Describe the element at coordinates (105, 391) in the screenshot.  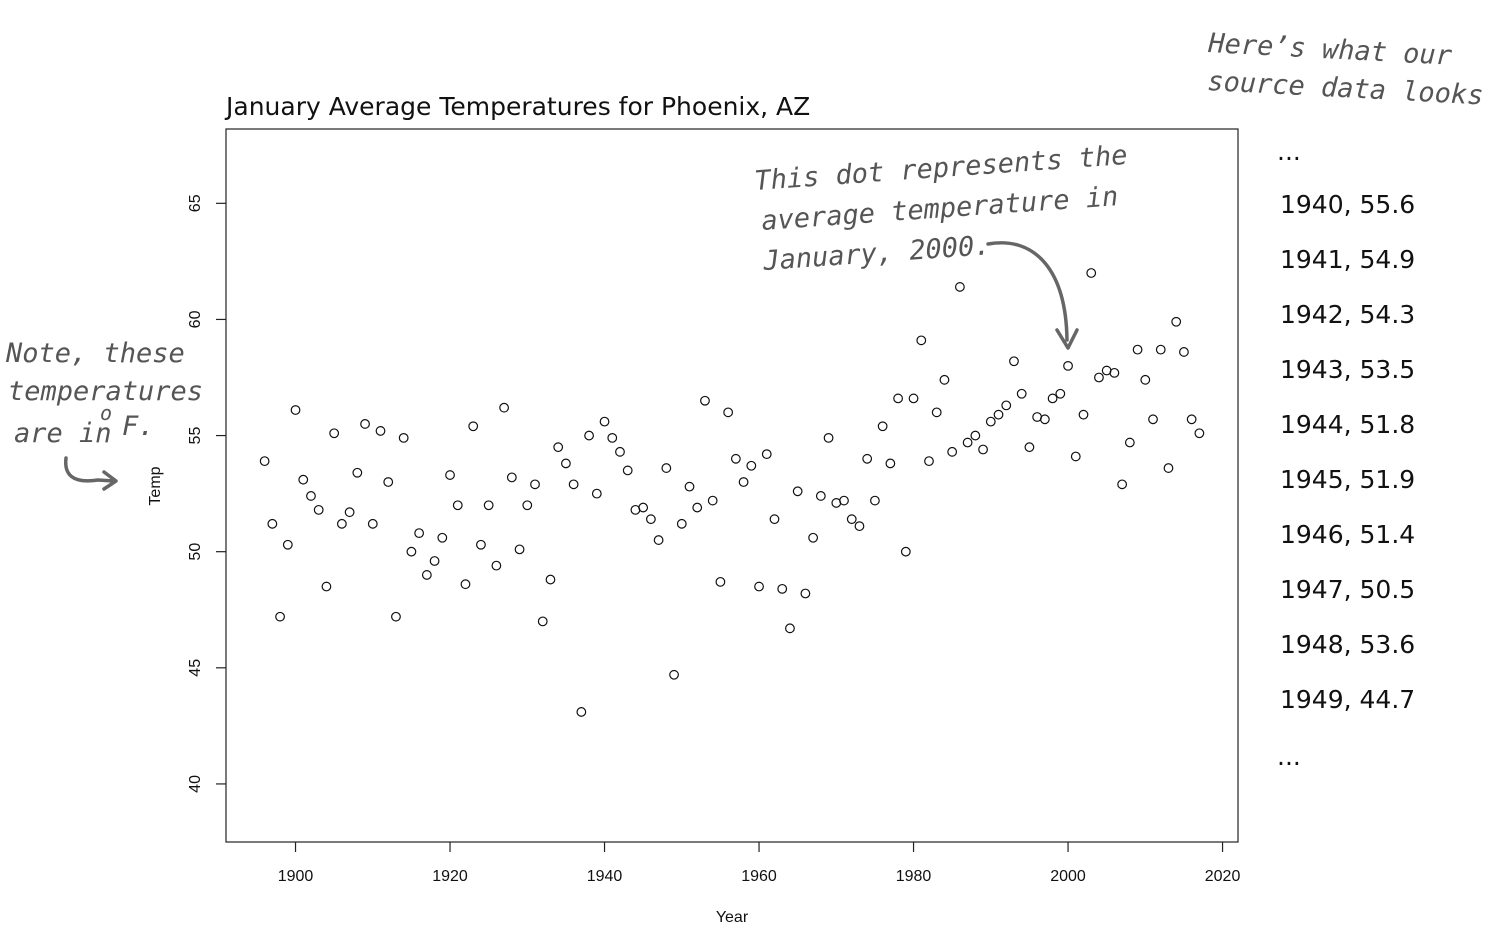
I see `units-note-line-2: temperatures` at that location.